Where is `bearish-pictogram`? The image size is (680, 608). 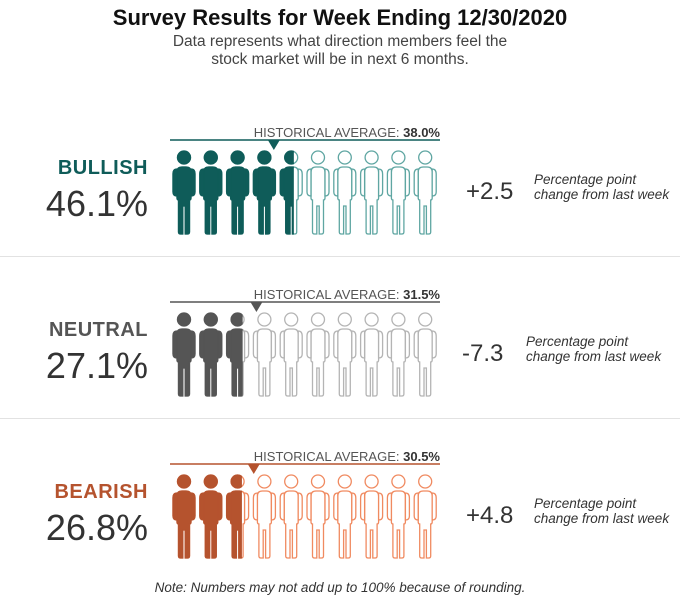
bearish-pictogram is located at coordinates (305, 511).